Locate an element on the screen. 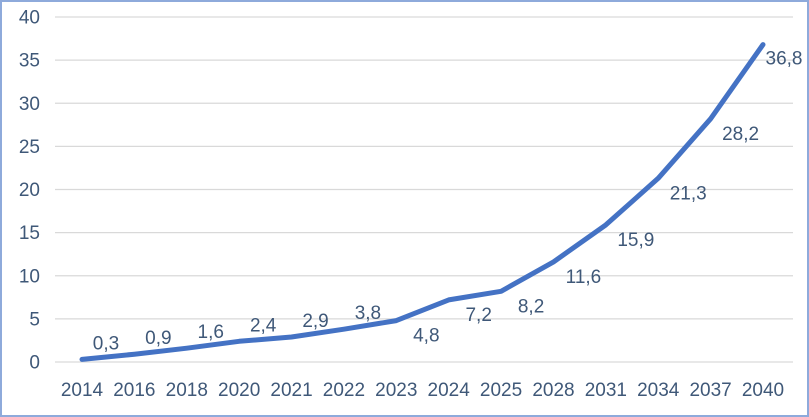  x-tick-label: 2040 is located at coordinates (763, 390).